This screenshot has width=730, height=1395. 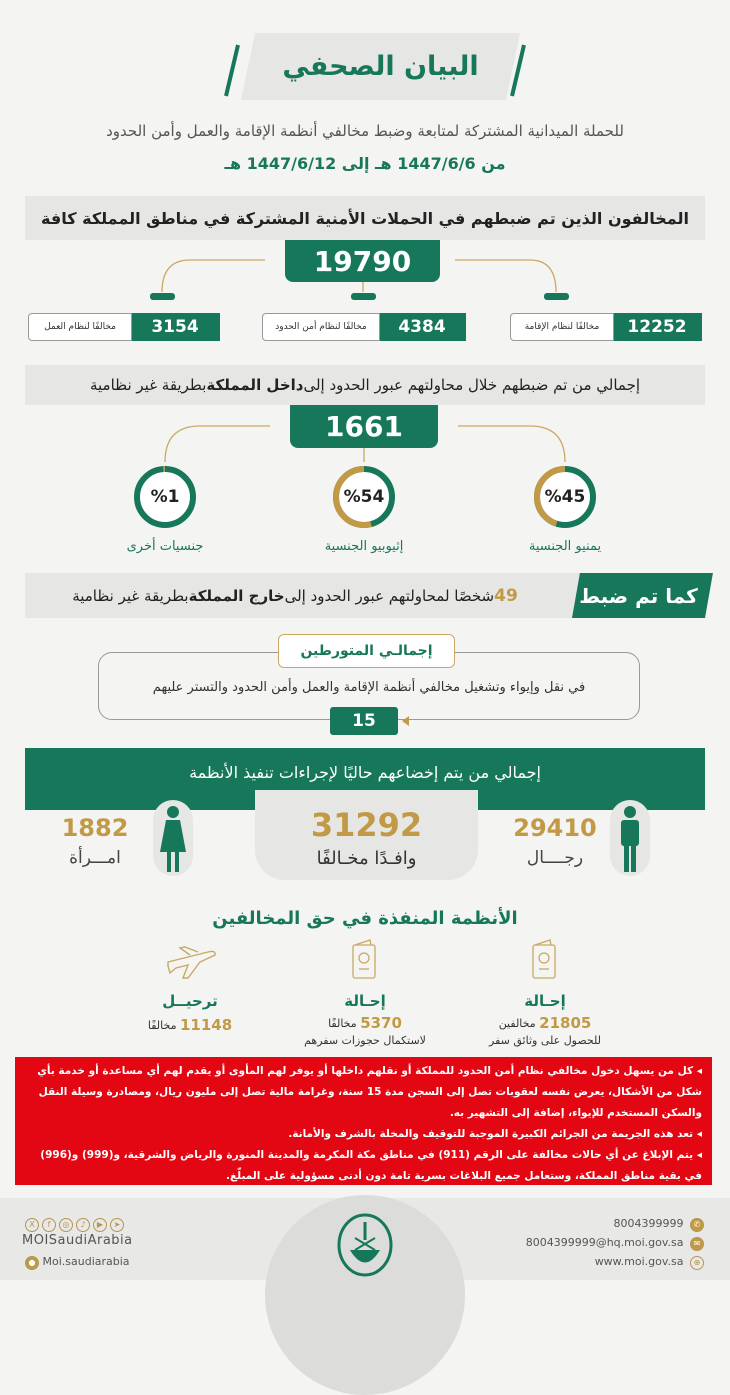 I want to click on measure-2-title: إحـالة, so click(x=365, y=1001).